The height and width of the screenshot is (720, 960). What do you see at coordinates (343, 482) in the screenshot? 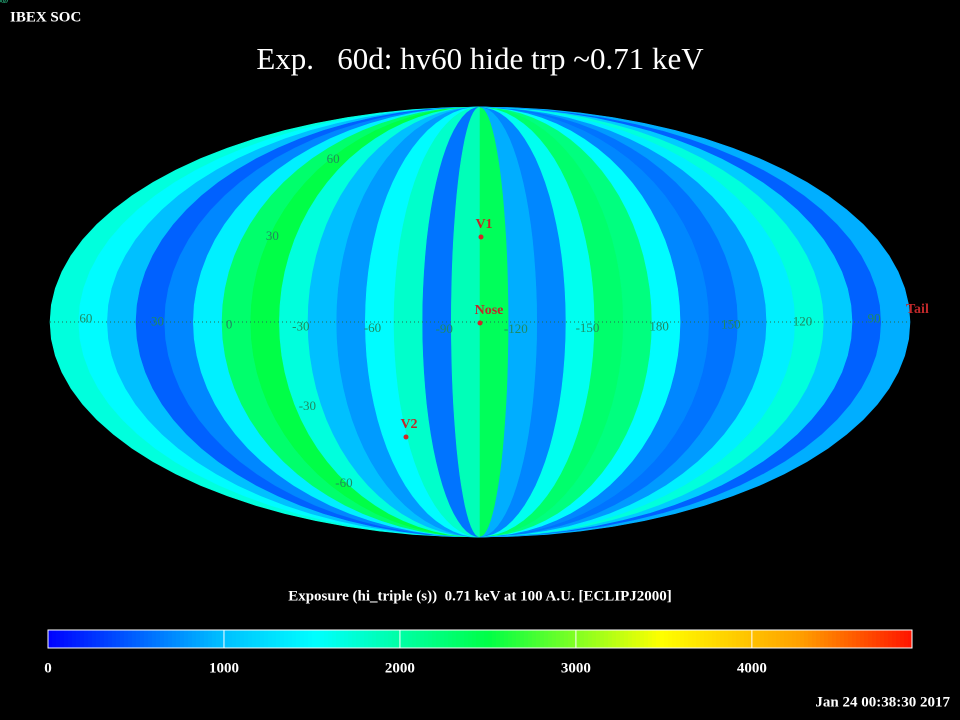
I see `latitude-label: -60` at bounding box center [343, 482].